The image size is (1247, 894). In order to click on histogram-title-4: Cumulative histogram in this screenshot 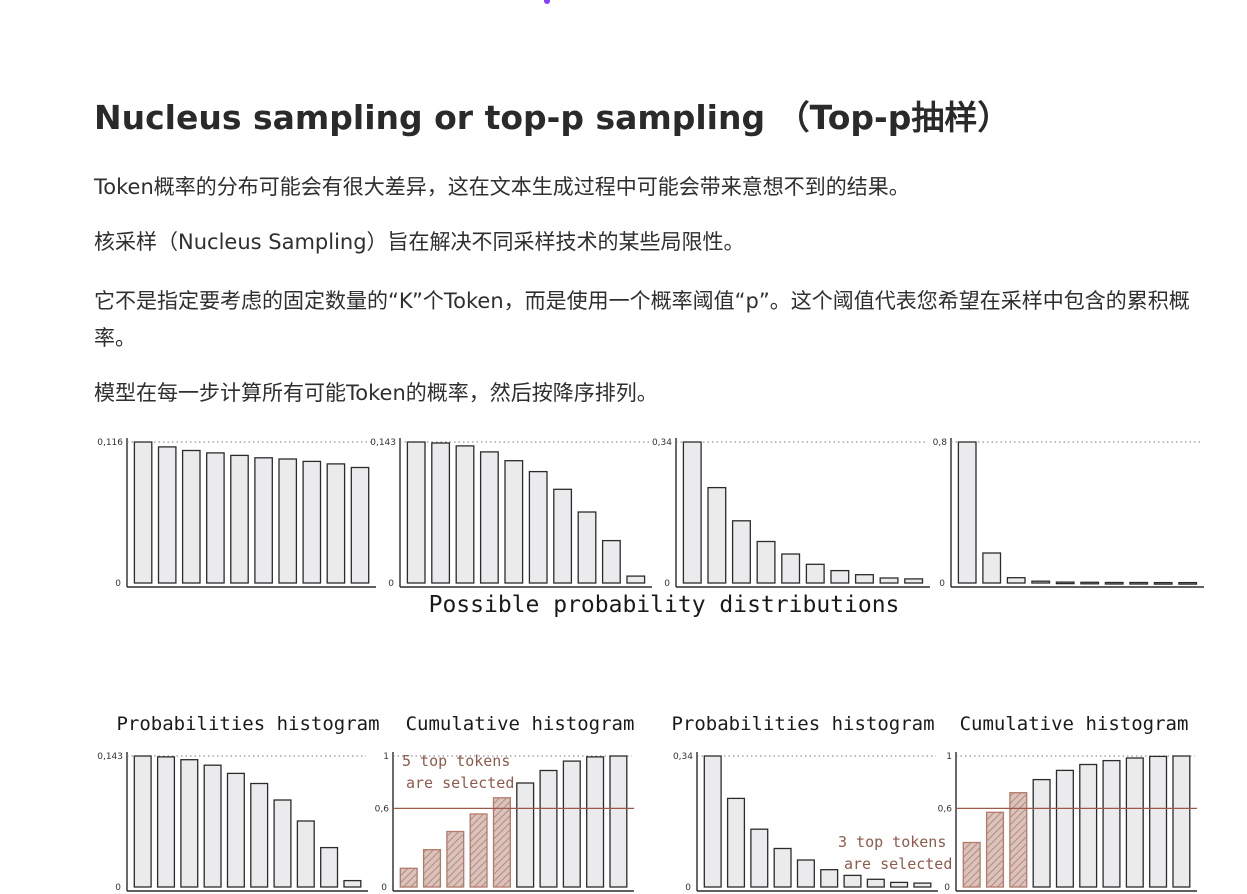, I will do `click(1074, 724)`.